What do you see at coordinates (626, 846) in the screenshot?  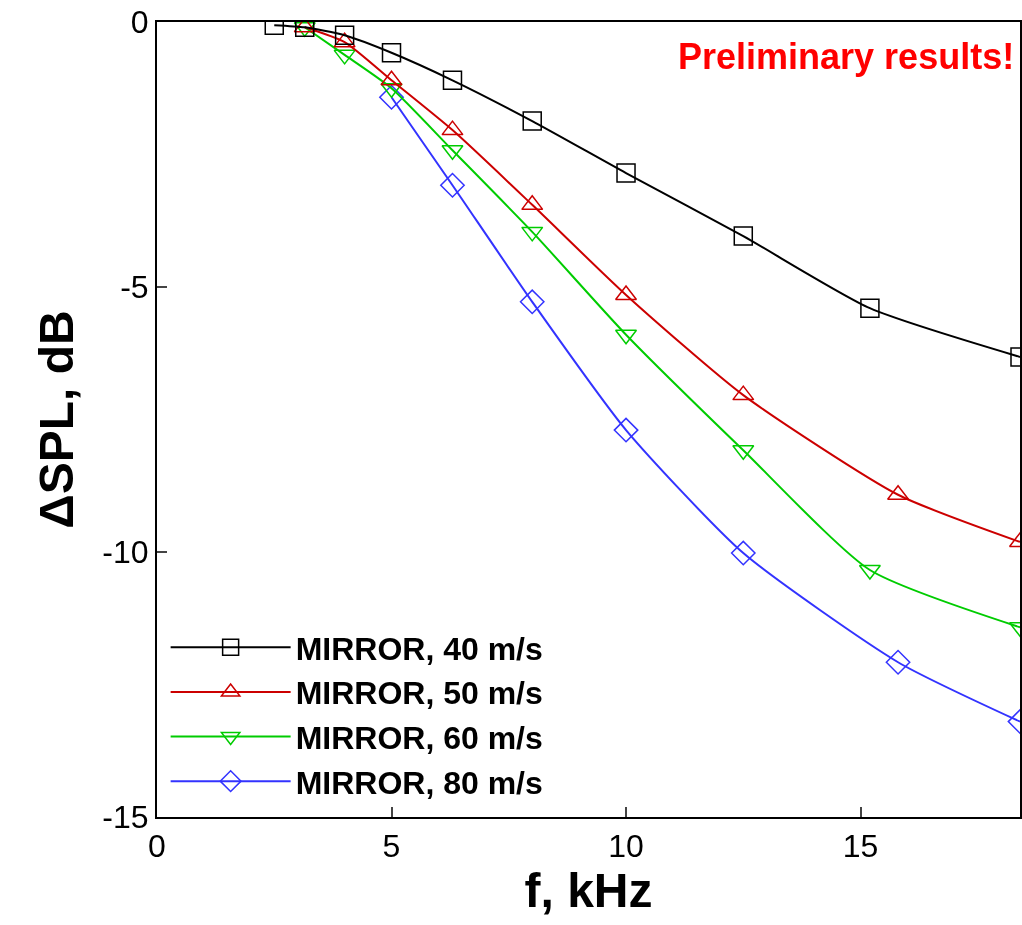 I see `x-tick-label: 10` at bounding box center [626, 846].